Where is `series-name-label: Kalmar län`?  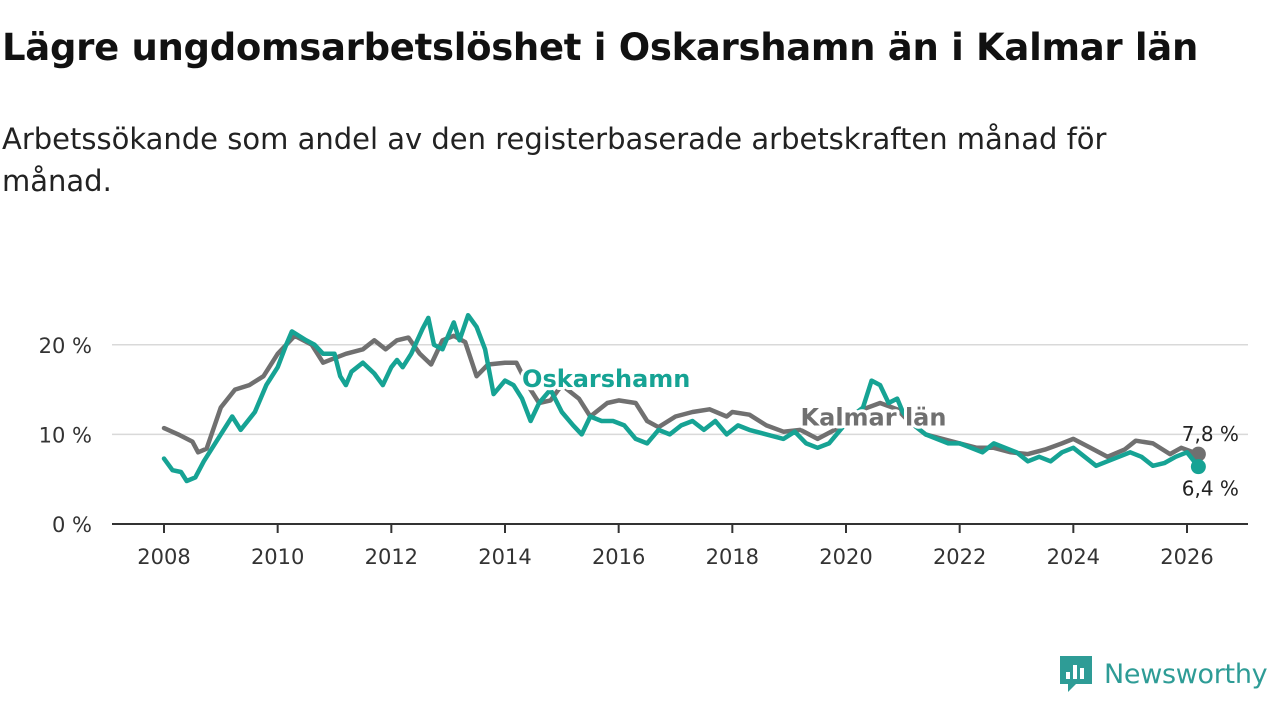
series-name-label: Kalmar län is located at coordinates (874, 417).